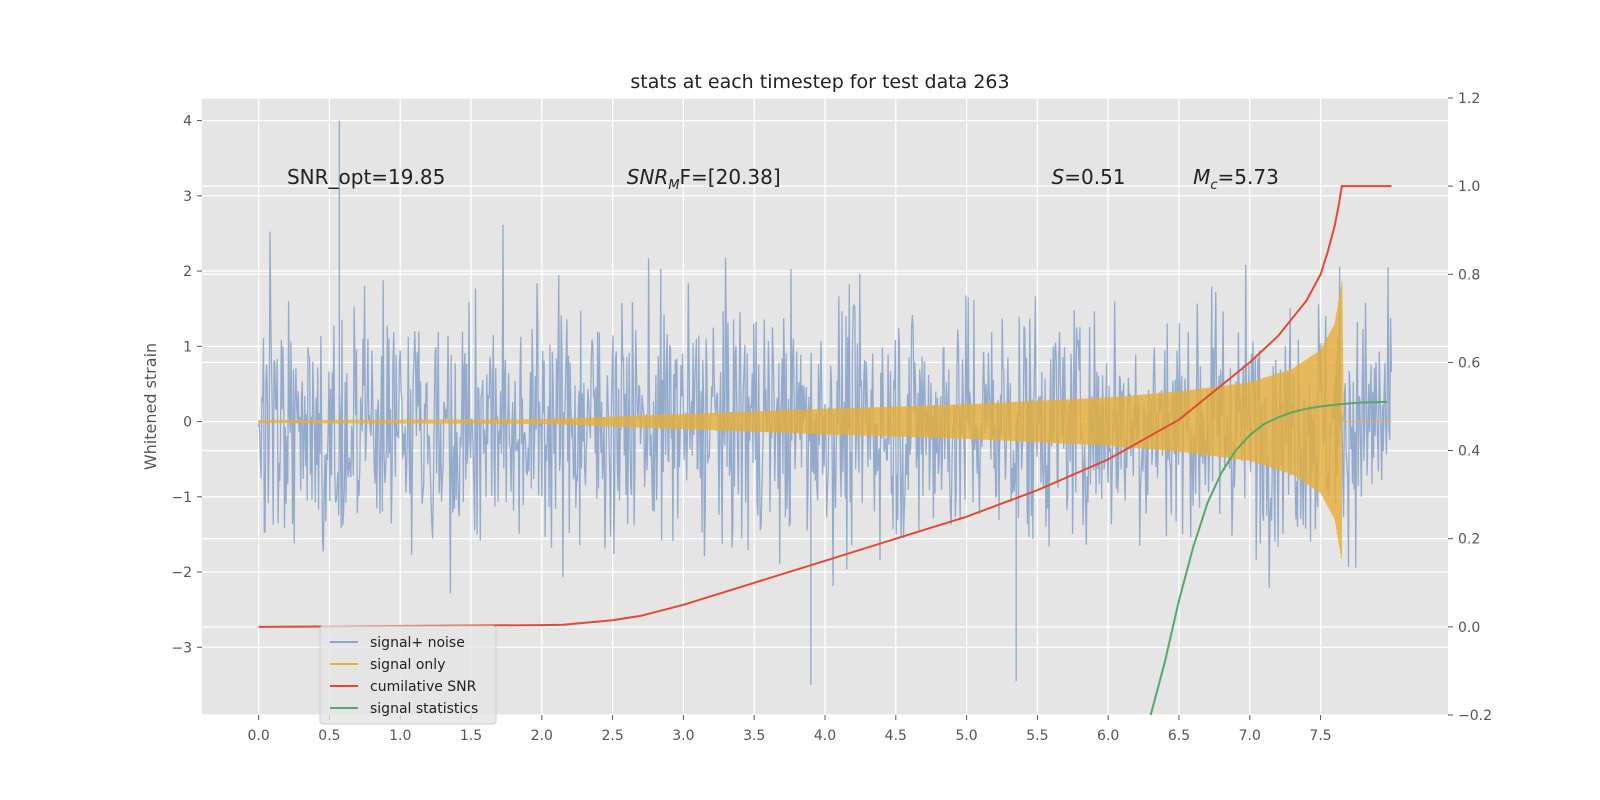 Image resolution: width=1600 pixels, height=800 pixels. Describe the element at coordinates (896, 736) in the screenshot. I see `x-tick-label: 4.5` at that location.